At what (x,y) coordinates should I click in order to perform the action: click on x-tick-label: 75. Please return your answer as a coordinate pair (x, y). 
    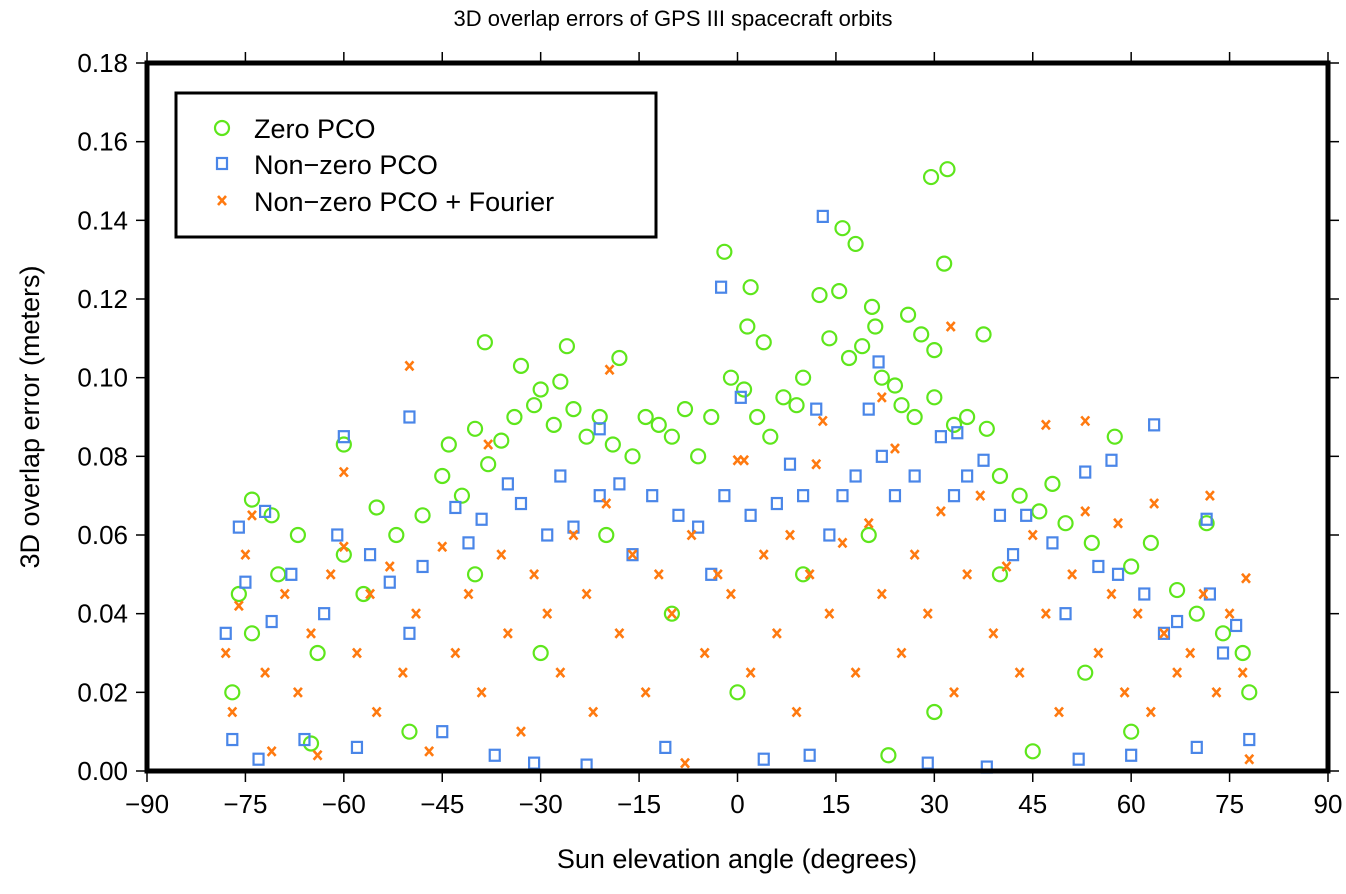
    Looking at the image, I should click on (1229, 804).